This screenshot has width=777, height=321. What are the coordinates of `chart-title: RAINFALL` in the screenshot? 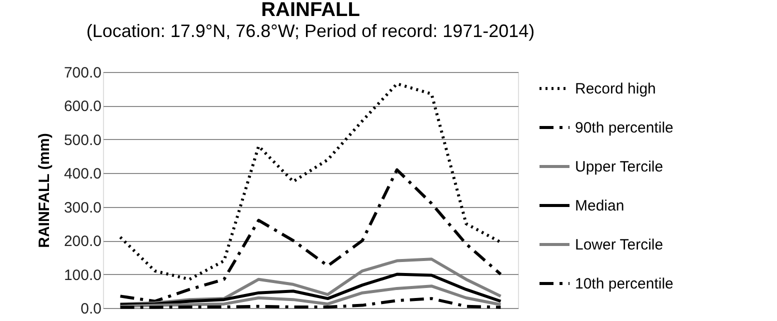 It's located at (310, 10).